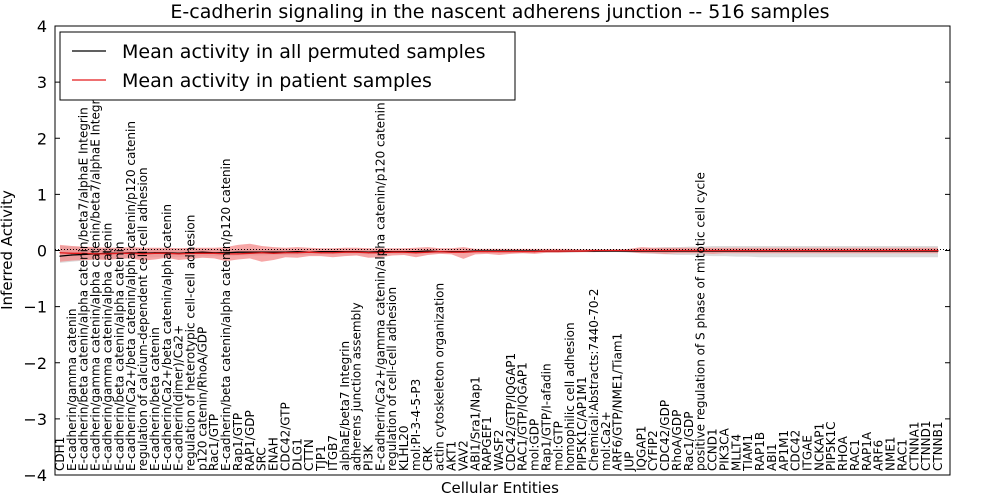  What do you see at coordinates (760, 451) in the screenshot?
I see `x-category-label: RAP1B` at bounding box center [760, 451].